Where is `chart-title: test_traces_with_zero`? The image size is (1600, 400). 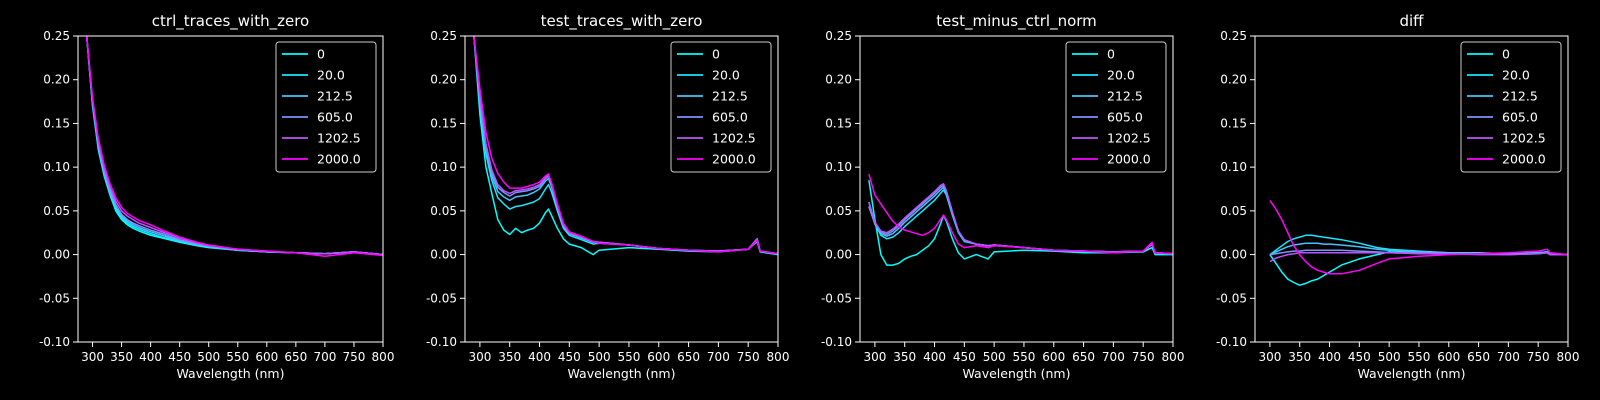
chart-title: test_traces_with_zero is located at coordinates (622, 21).